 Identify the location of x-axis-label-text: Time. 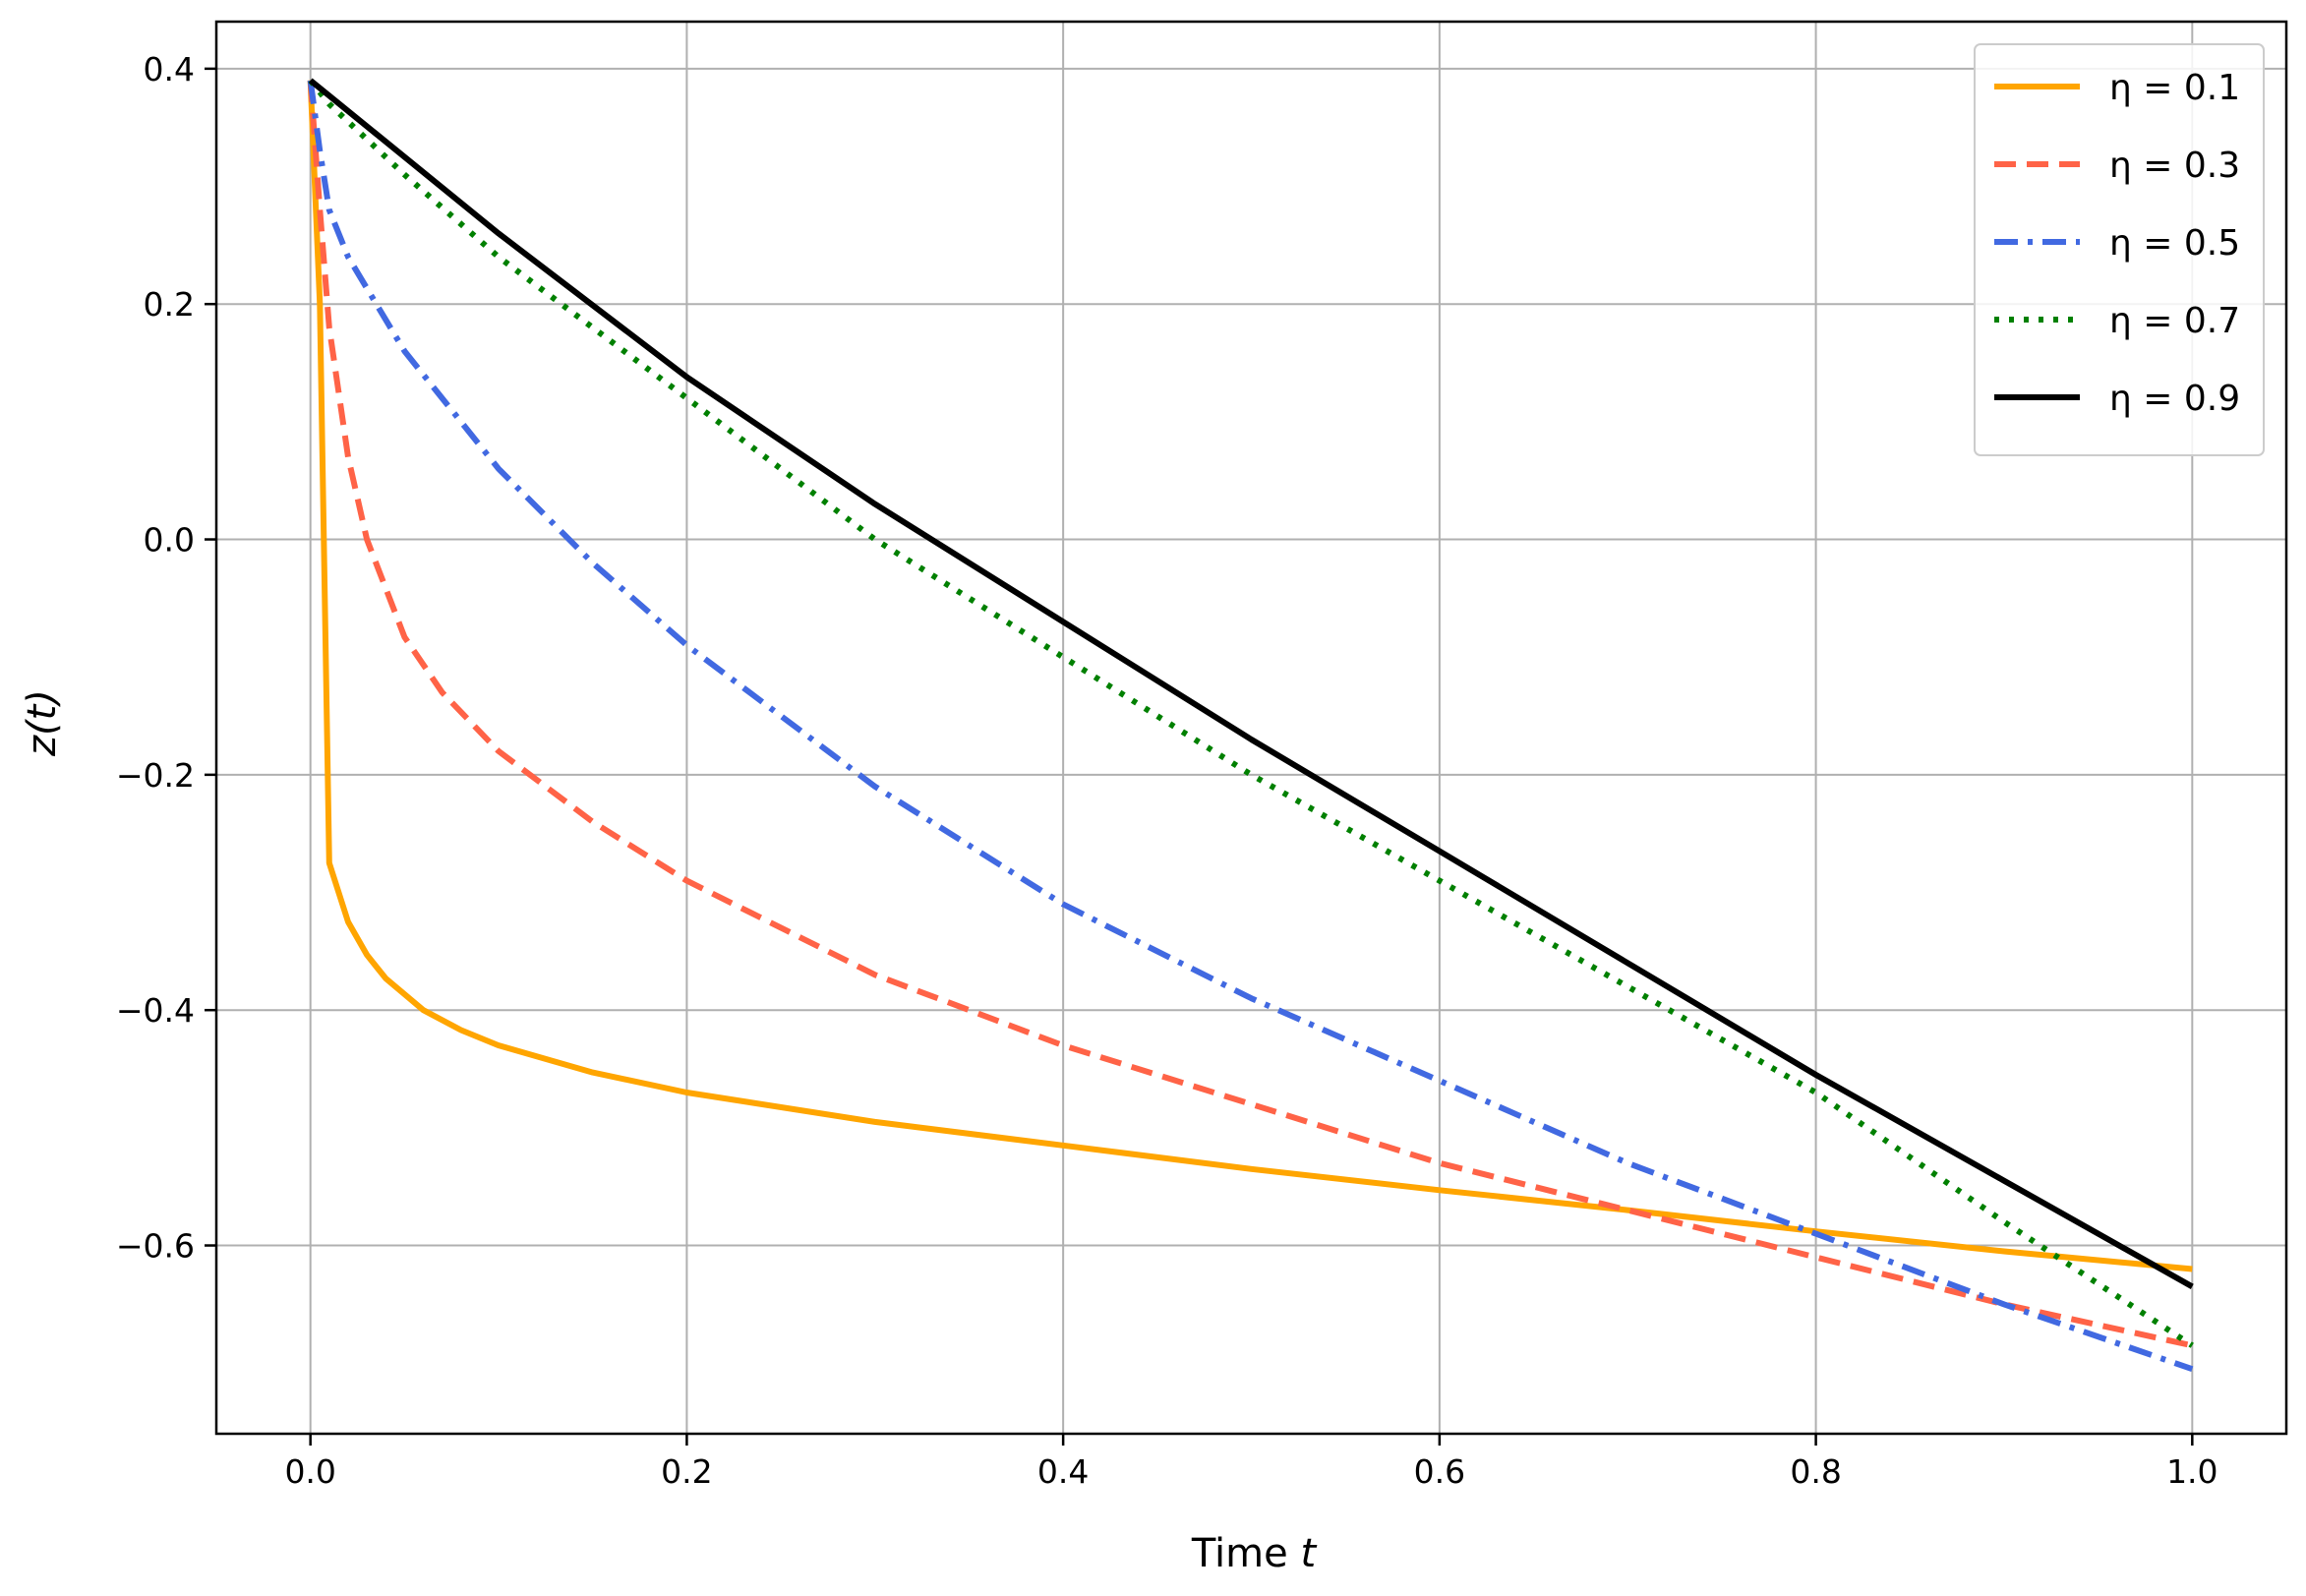
(1239, 1553).